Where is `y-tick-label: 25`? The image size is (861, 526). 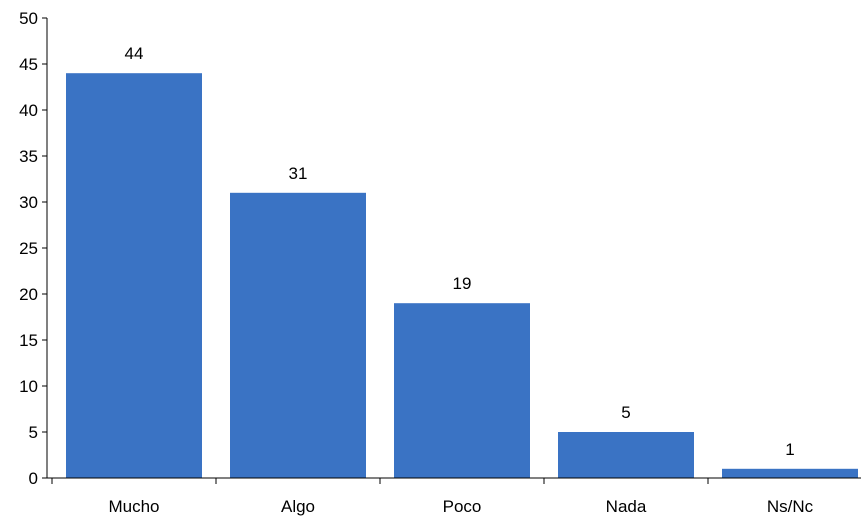
y-tick-label: 25 is located at coordinates (28, 248).